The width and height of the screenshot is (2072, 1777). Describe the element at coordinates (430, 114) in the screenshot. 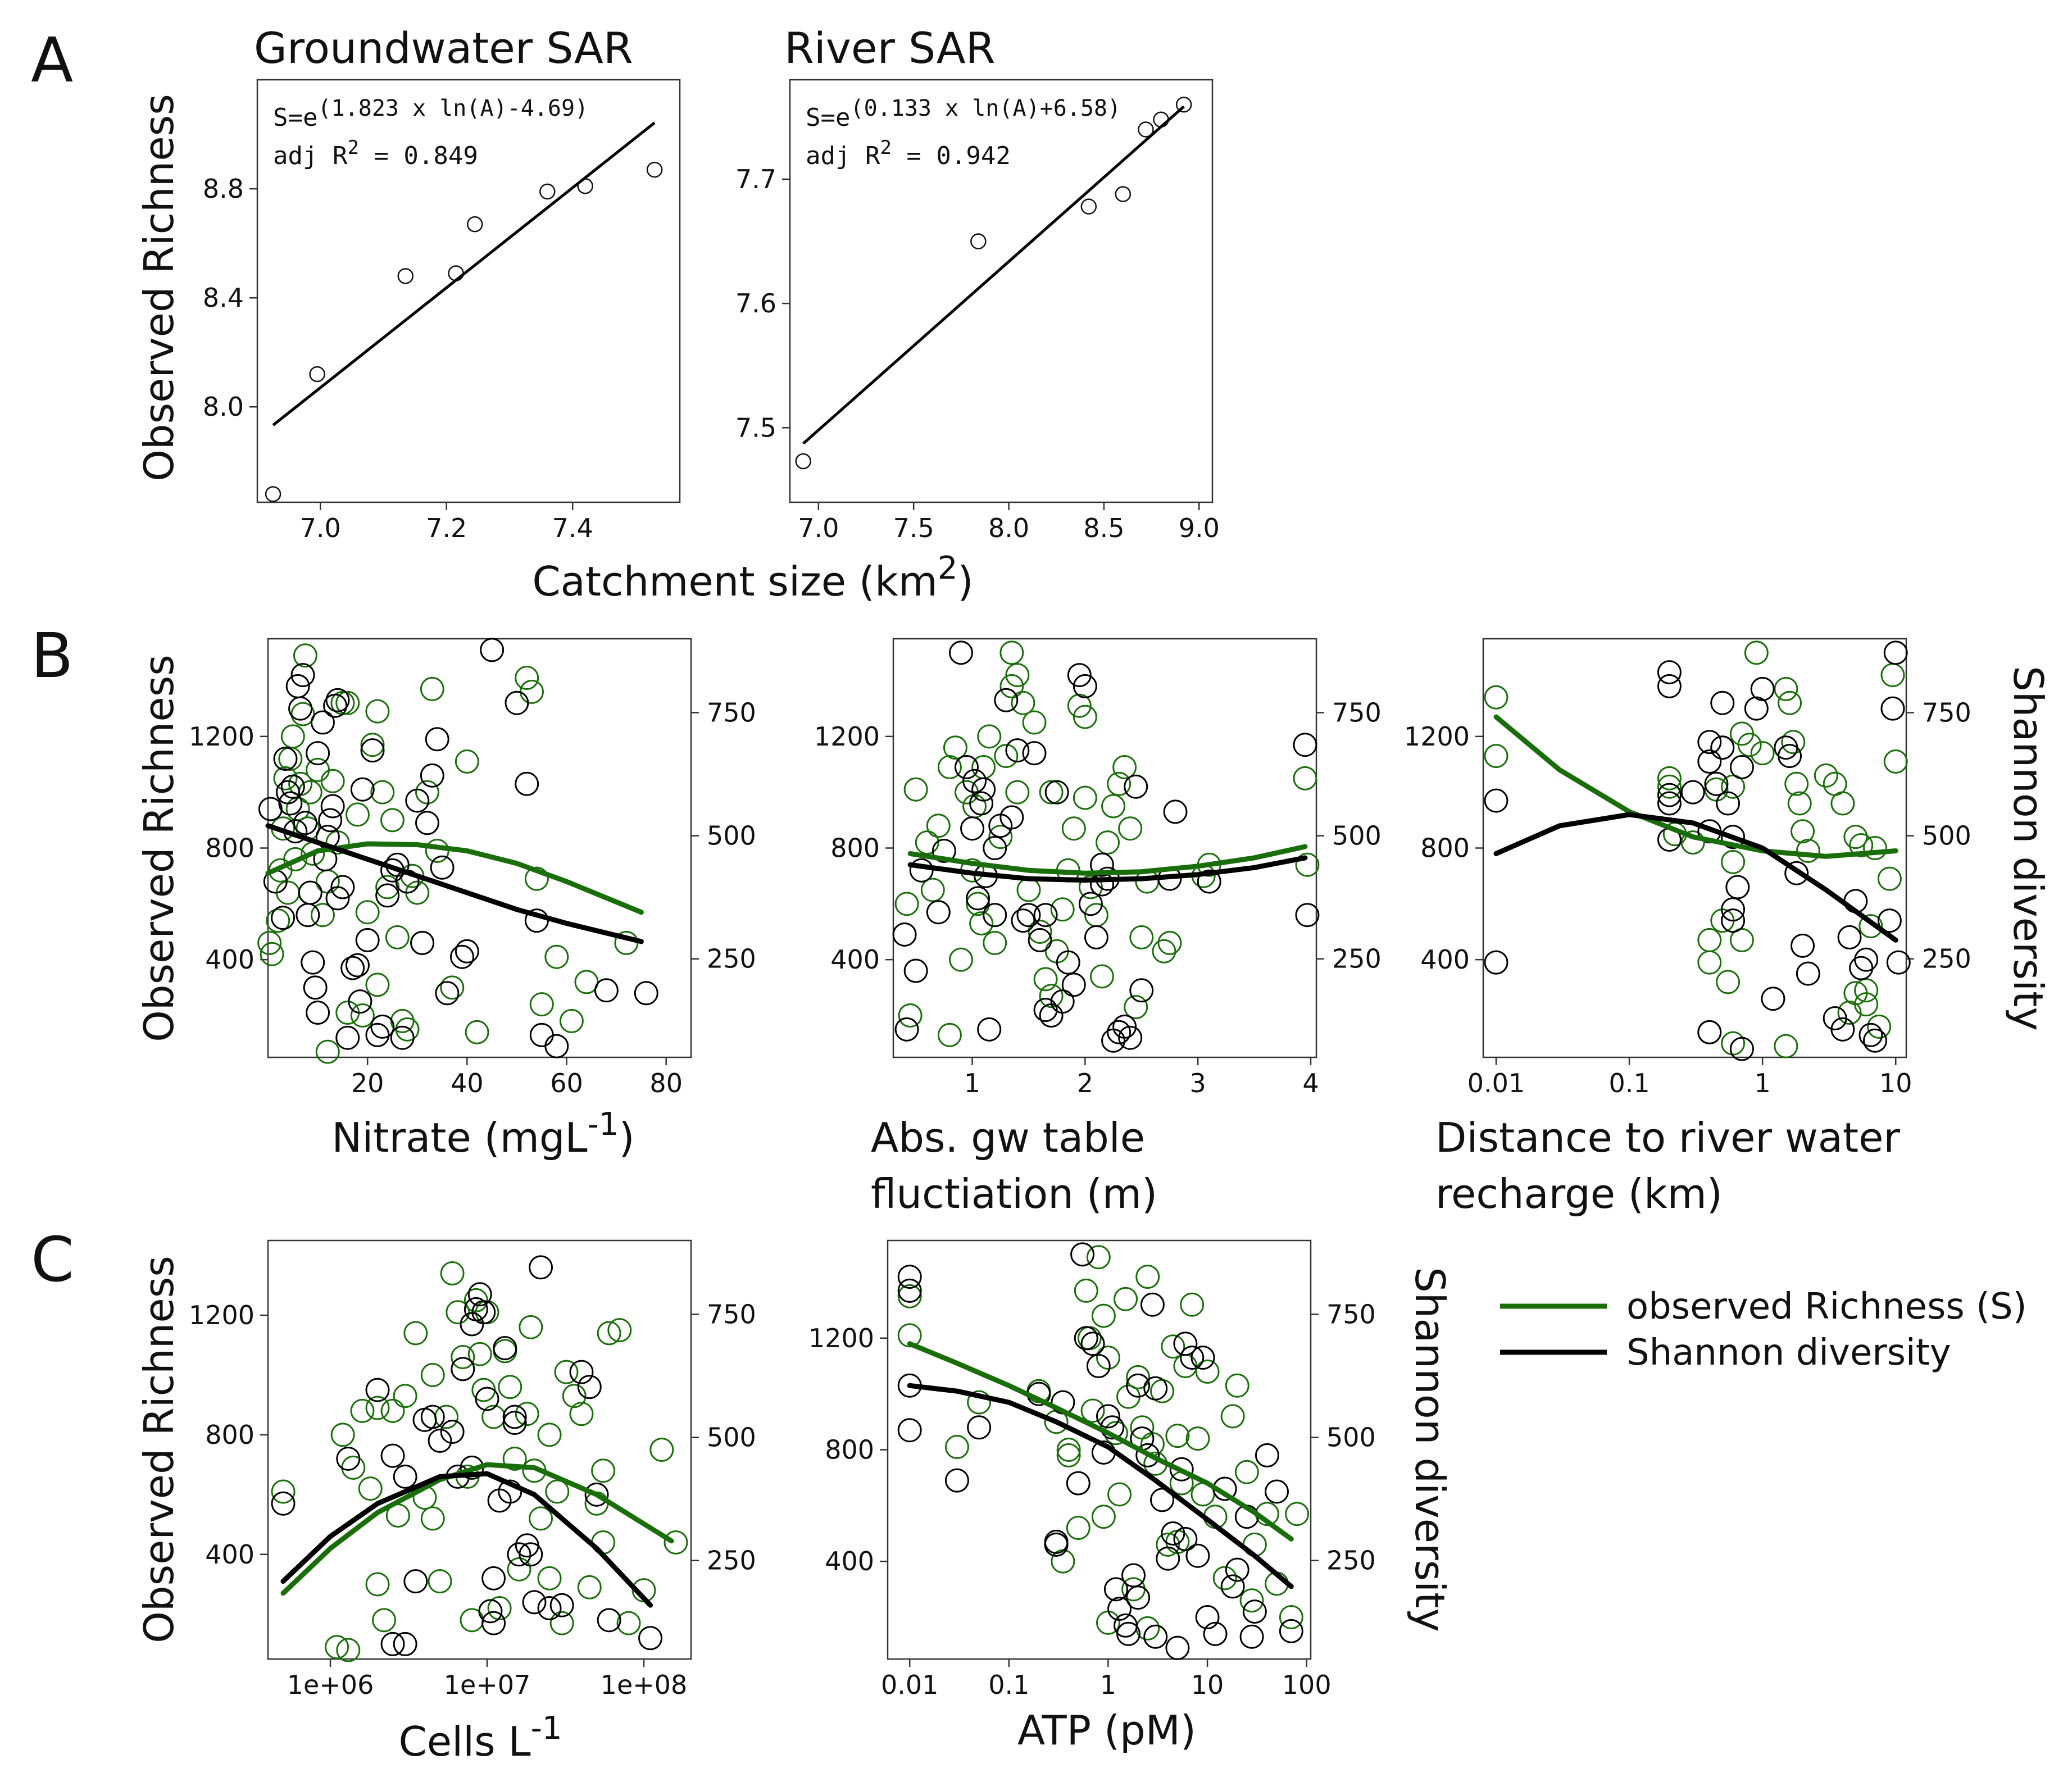

I see `fit-equation: S=e(1.823 x ln(A)-4.69)` at that location.